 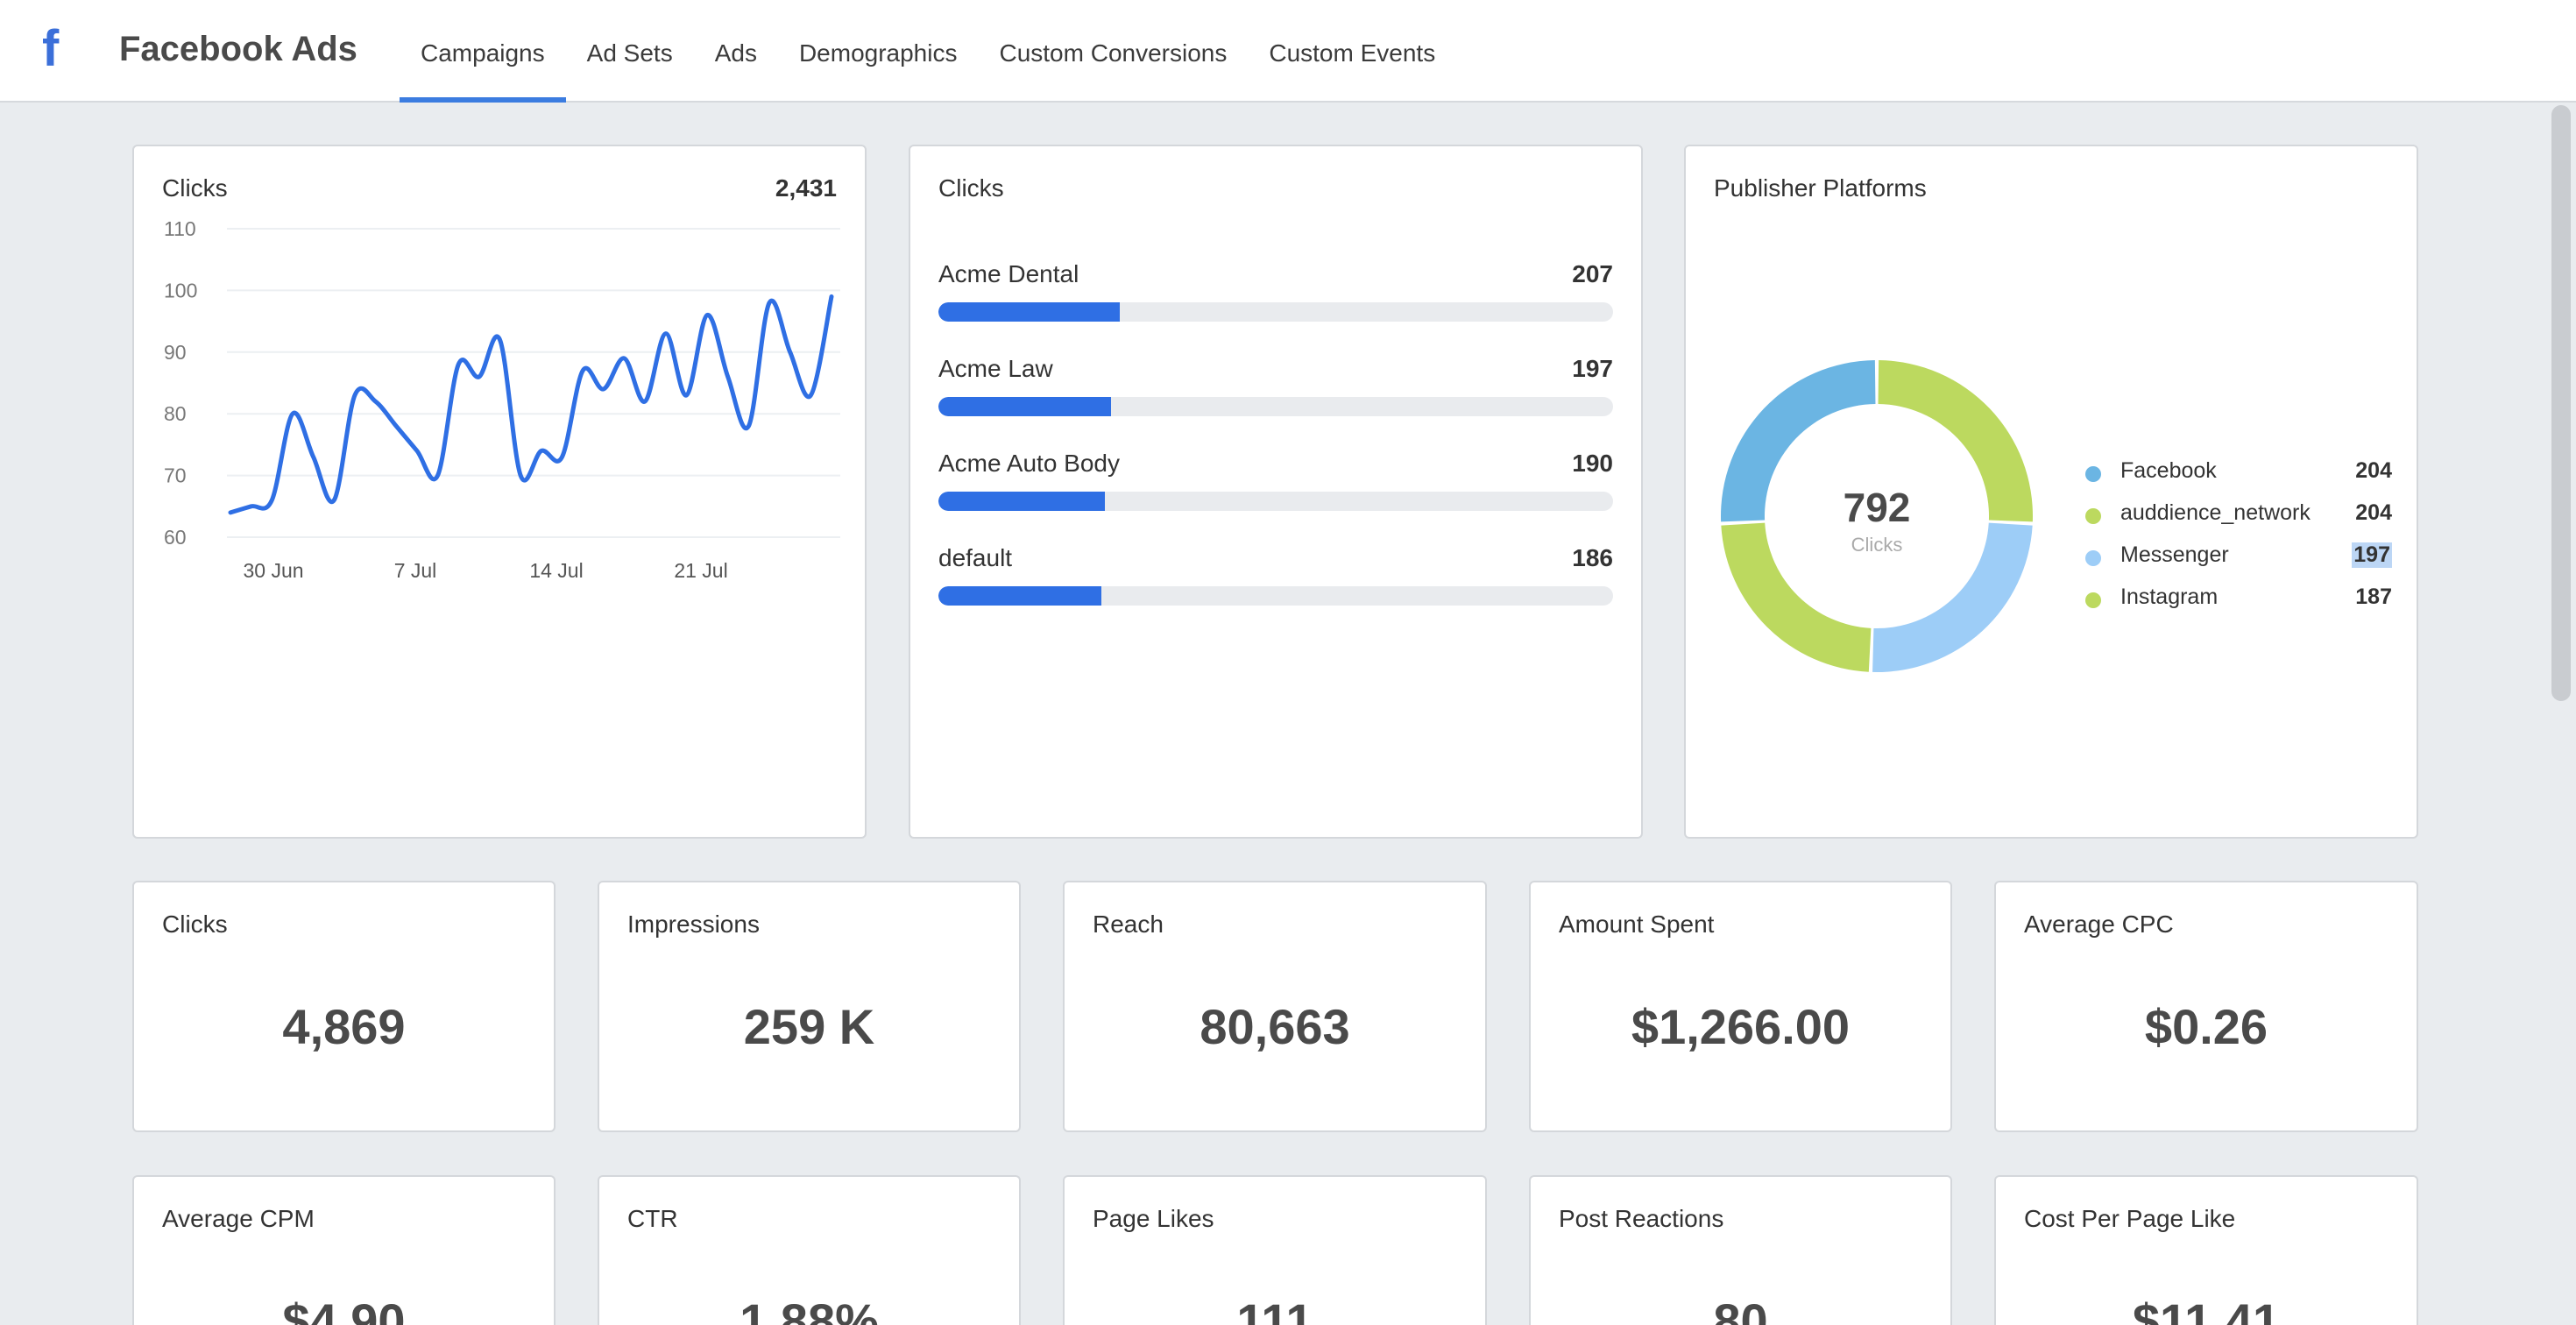 I want to click on publisher-donut-chart: 792 Clicks, so click(x=1877, y=516).